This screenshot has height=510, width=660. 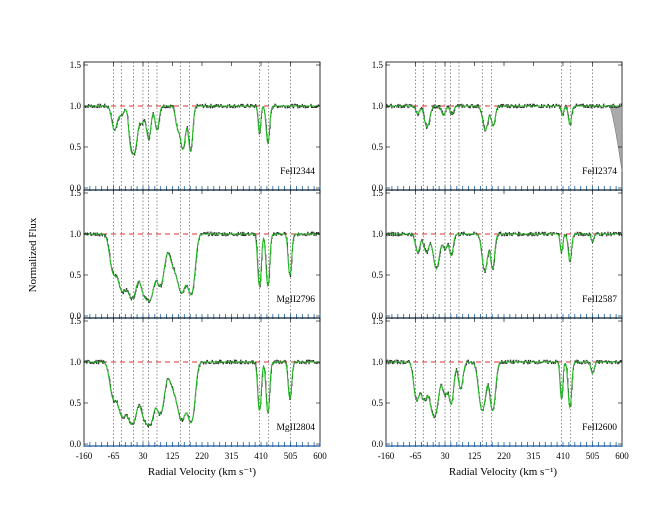 I want to click on panel-feii2587: 0.0 0.5 1.0 1.5 FeII2587, so click(x=497, y=254).